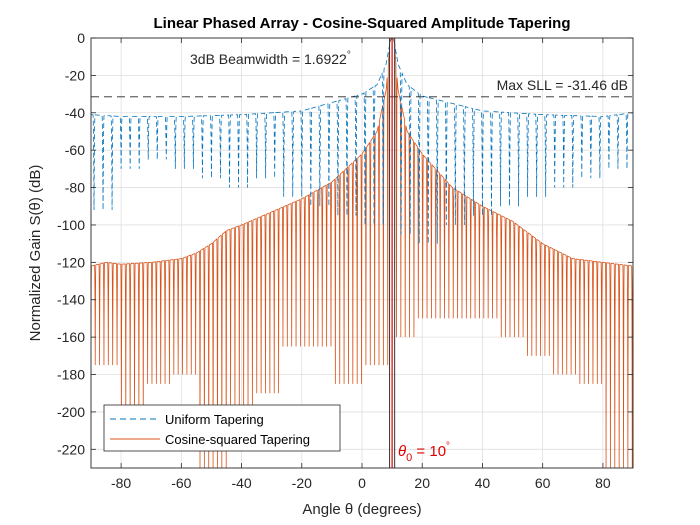 The width and height of the screenshot is (700, 525). Describe the element at coordinates (361, 509) in the screenshot. I see `x-axis-label: Angle θ (degrees)` at that location.